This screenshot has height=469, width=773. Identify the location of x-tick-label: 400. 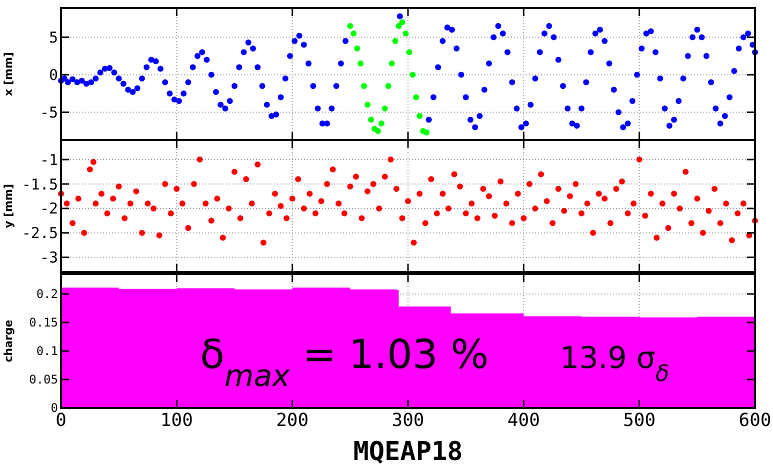
(523, 420).